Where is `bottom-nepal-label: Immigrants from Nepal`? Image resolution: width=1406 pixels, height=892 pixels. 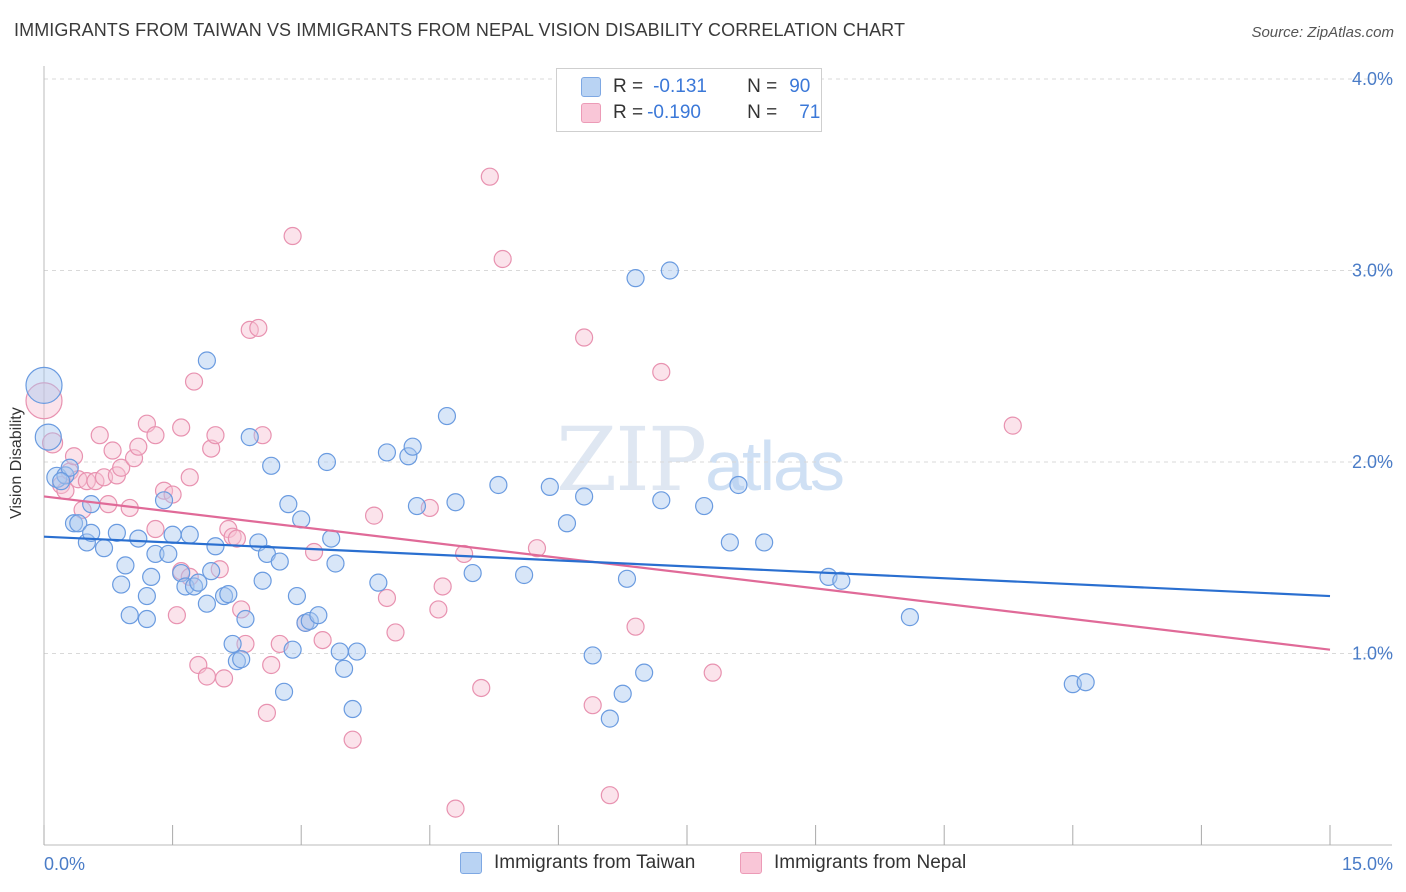
bottom-nepal-label: Immigrants from Nepal is located at coordinates (870, 862).